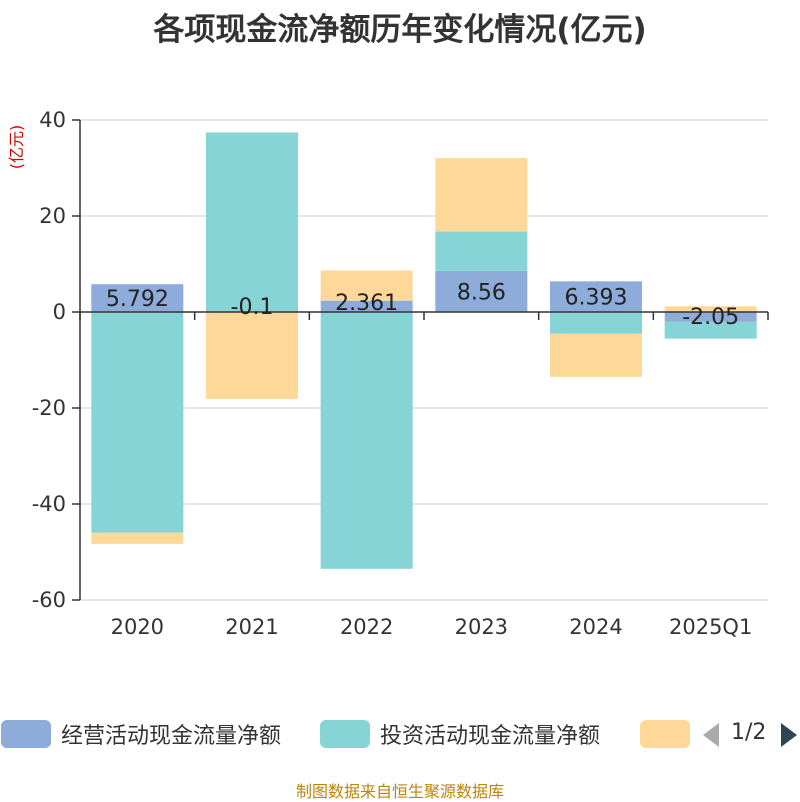  I want to click on data-label: -2.05, so click(710, 317).